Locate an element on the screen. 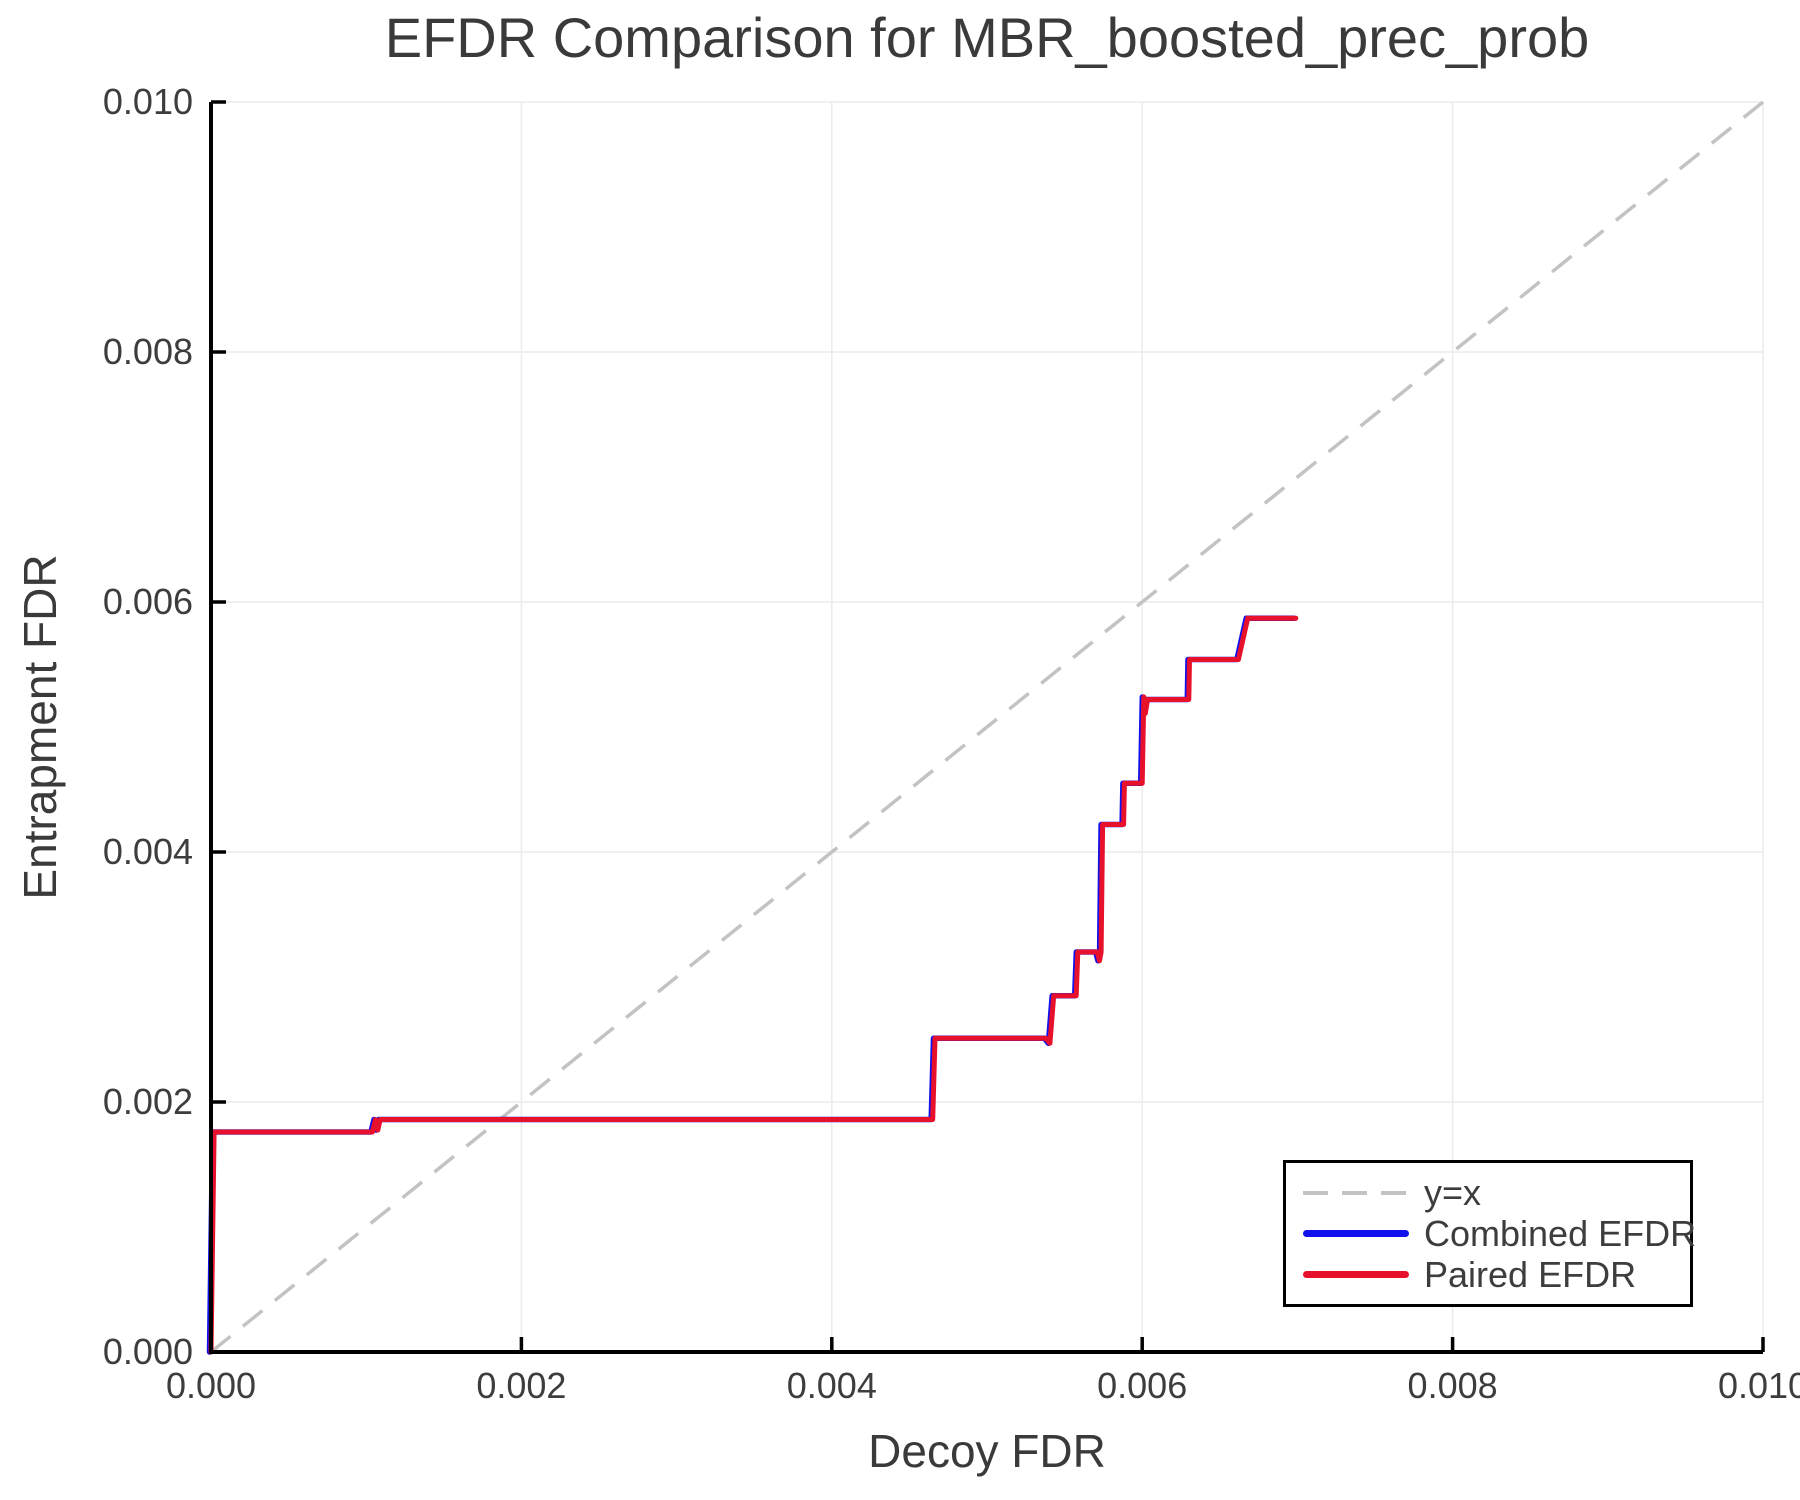 This screenshot has width=1800, height=1500. legend-entry-paired: Paired EFDR is located at coordinates (1496, 1274).